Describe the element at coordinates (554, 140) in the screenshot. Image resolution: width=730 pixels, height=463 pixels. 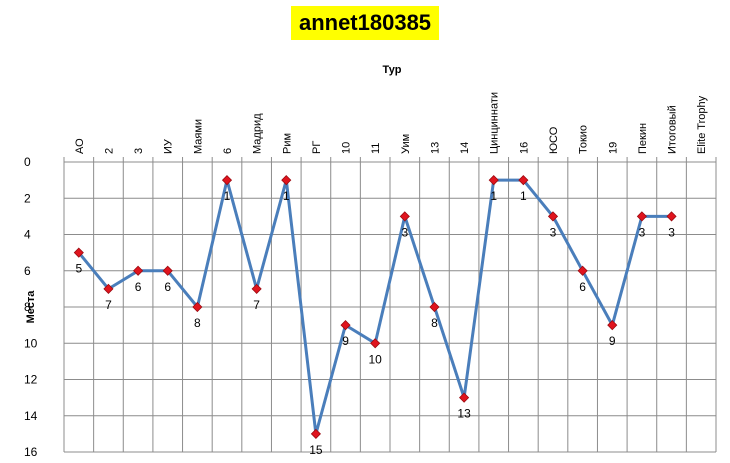
I see `x-tick-label: ЮСО` at that location.